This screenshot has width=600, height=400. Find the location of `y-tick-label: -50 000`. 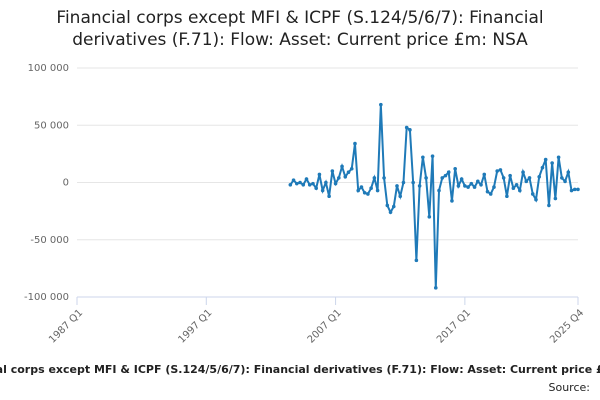

y-tick-label: -50 000 is located at coordinates (49, 240).